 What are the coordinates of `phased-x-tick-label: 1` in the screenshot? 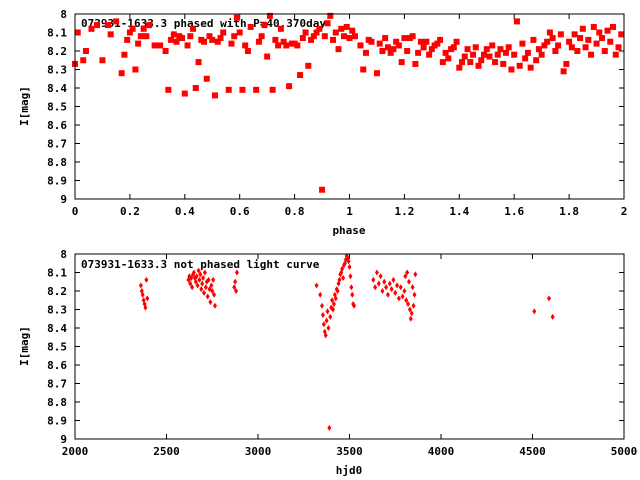 It's located at (349, 211).